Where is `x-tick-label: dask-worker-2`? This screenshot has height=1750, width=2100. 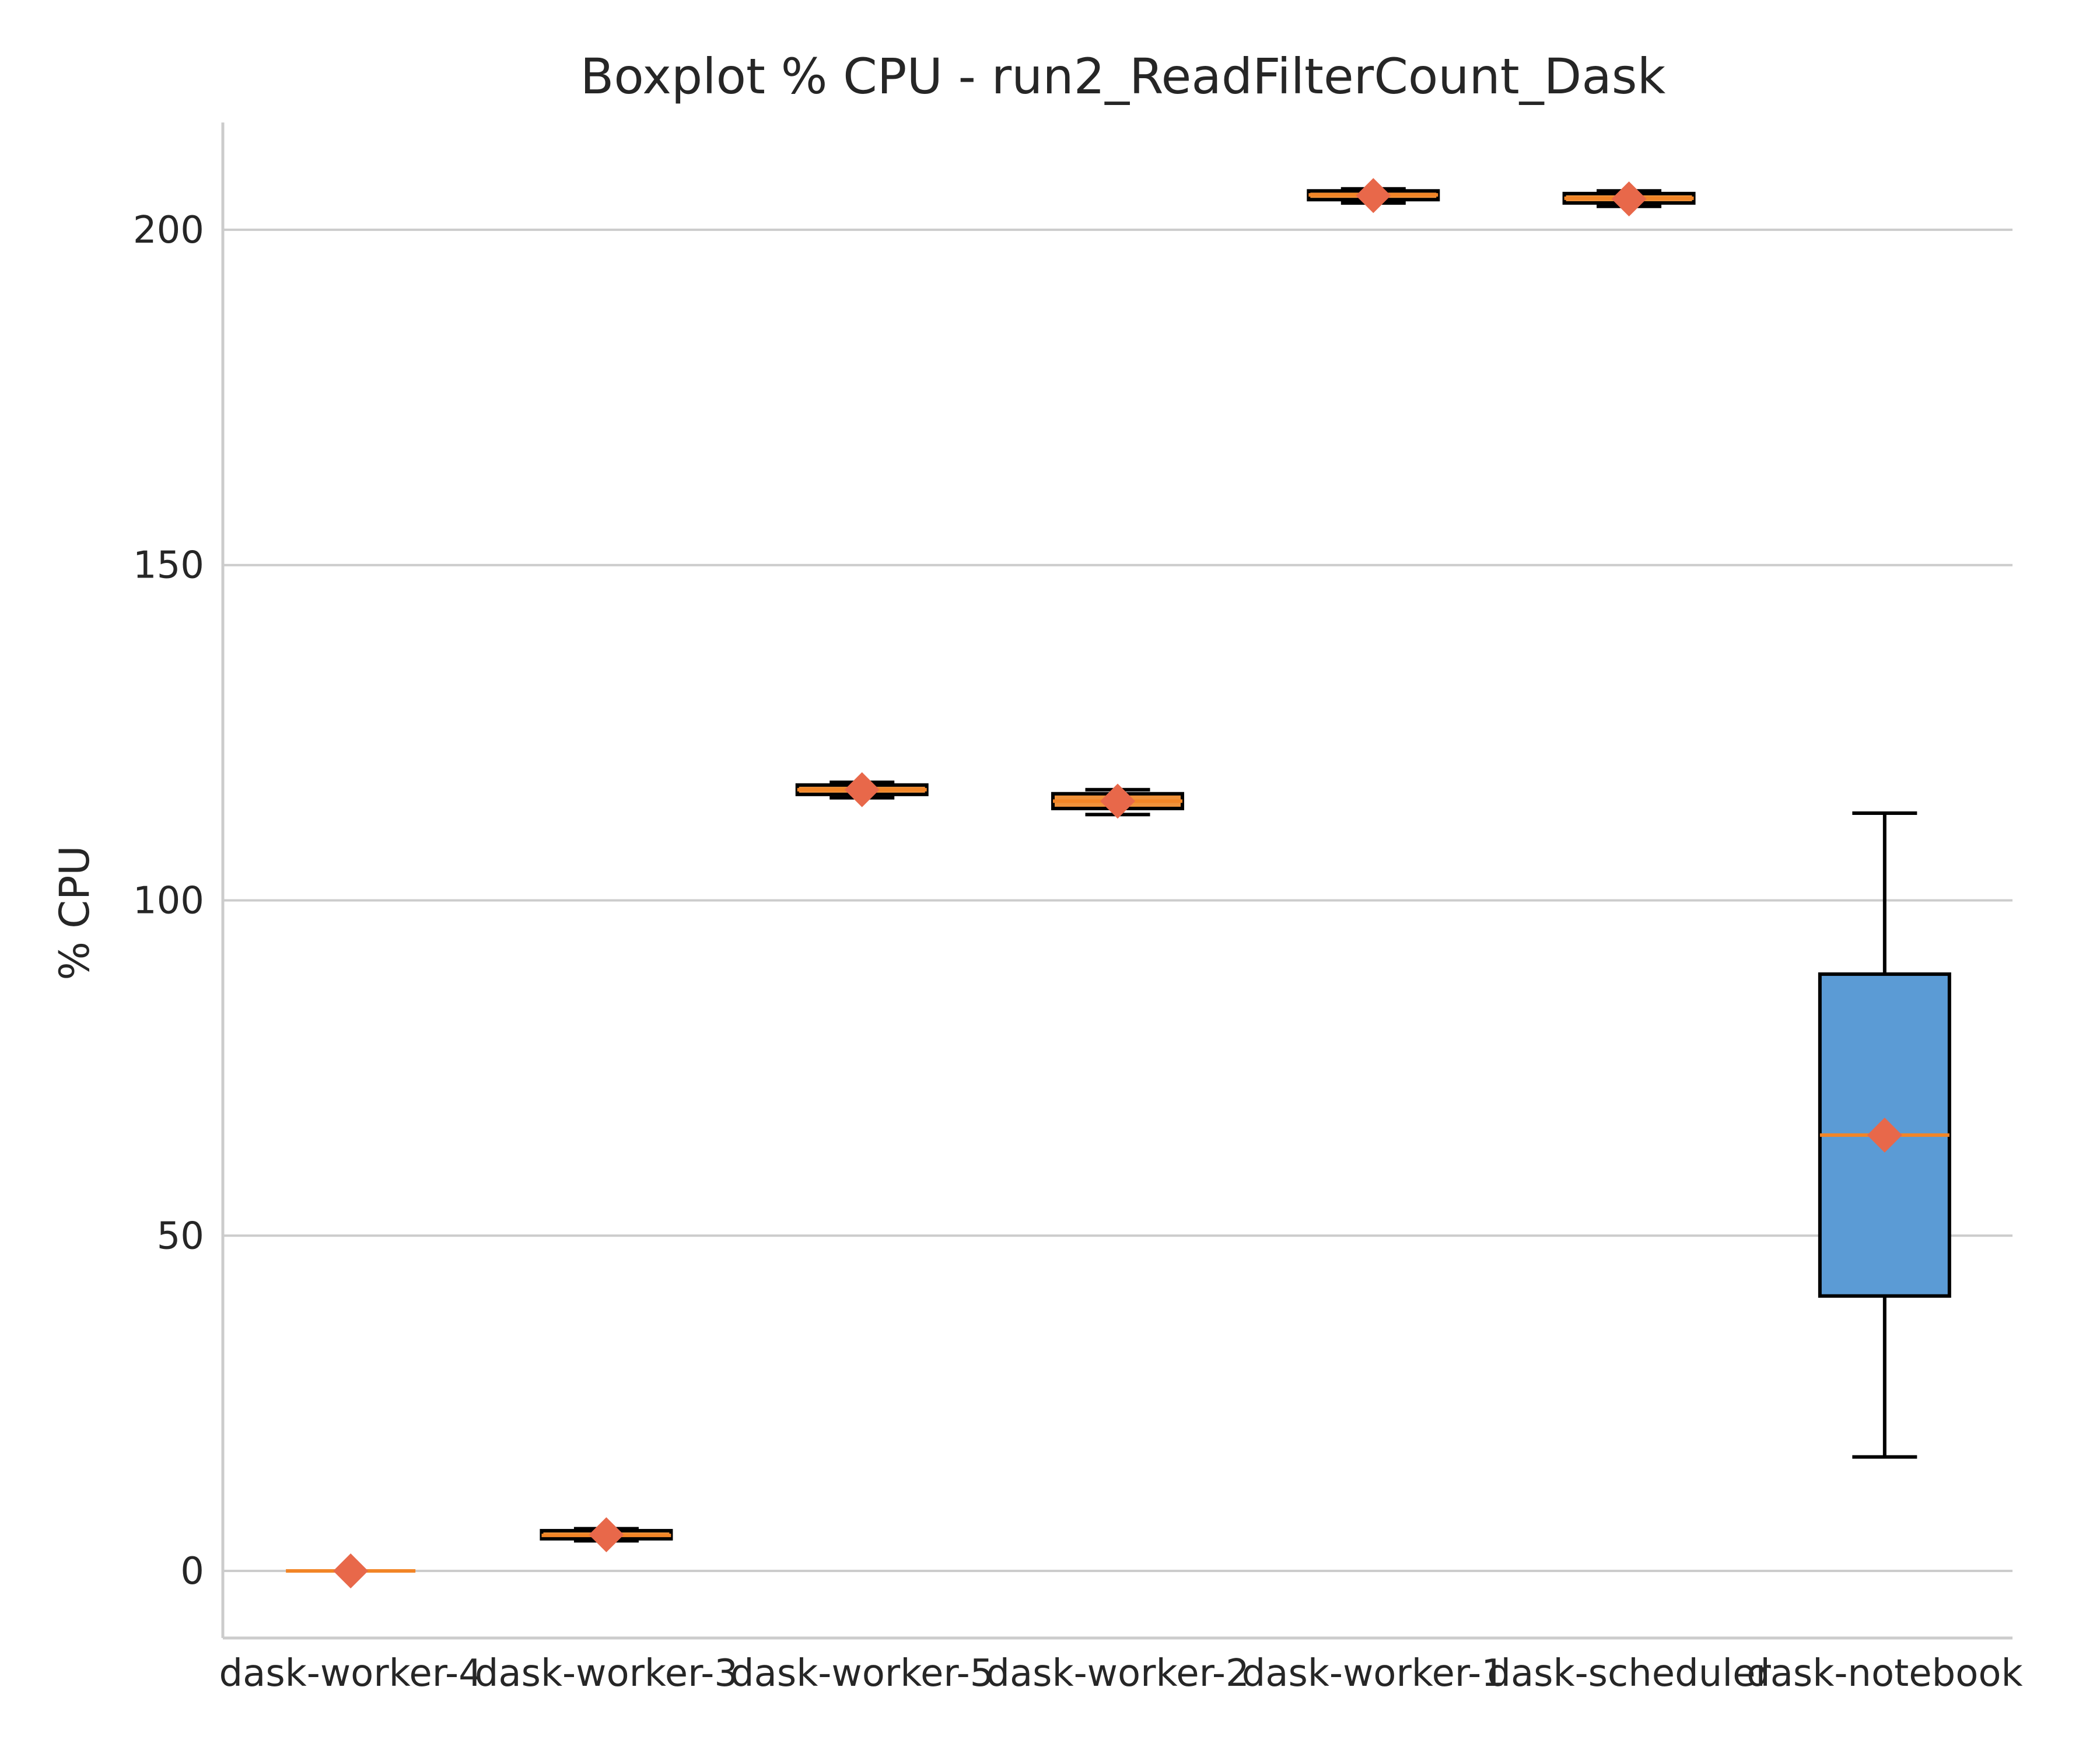
x-tick-label: dask-worker-2 is located at coordinates (1117, 1673).